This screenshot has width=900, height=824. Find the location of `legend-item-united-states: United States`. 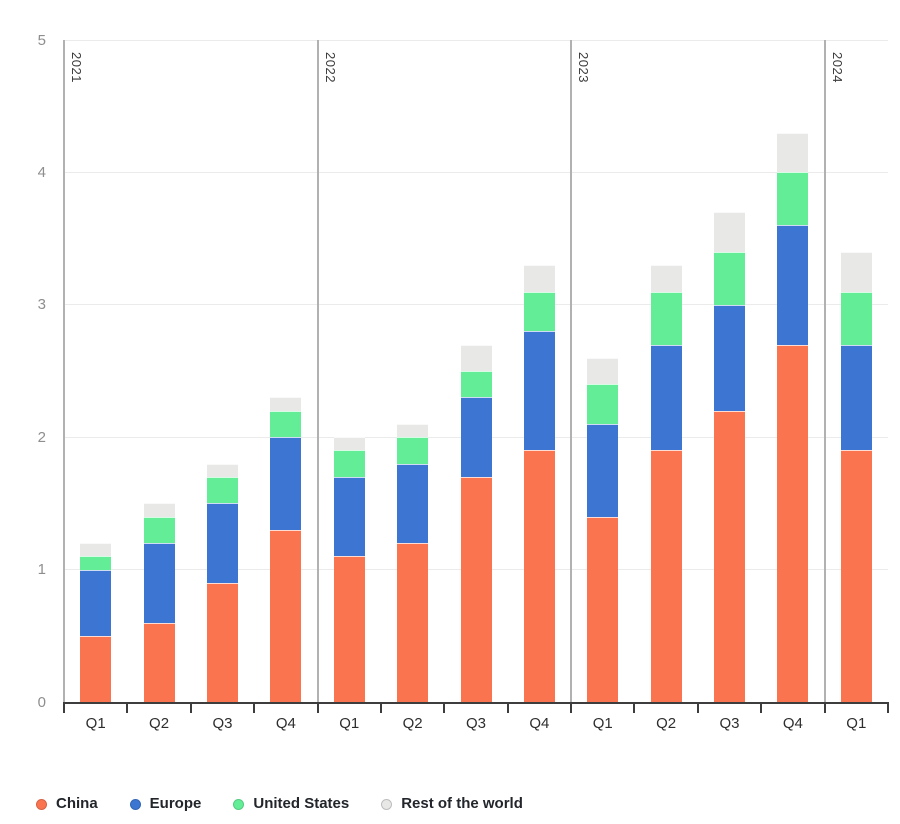

legend-item-united-states: United States is located at coordinates (291, 804).